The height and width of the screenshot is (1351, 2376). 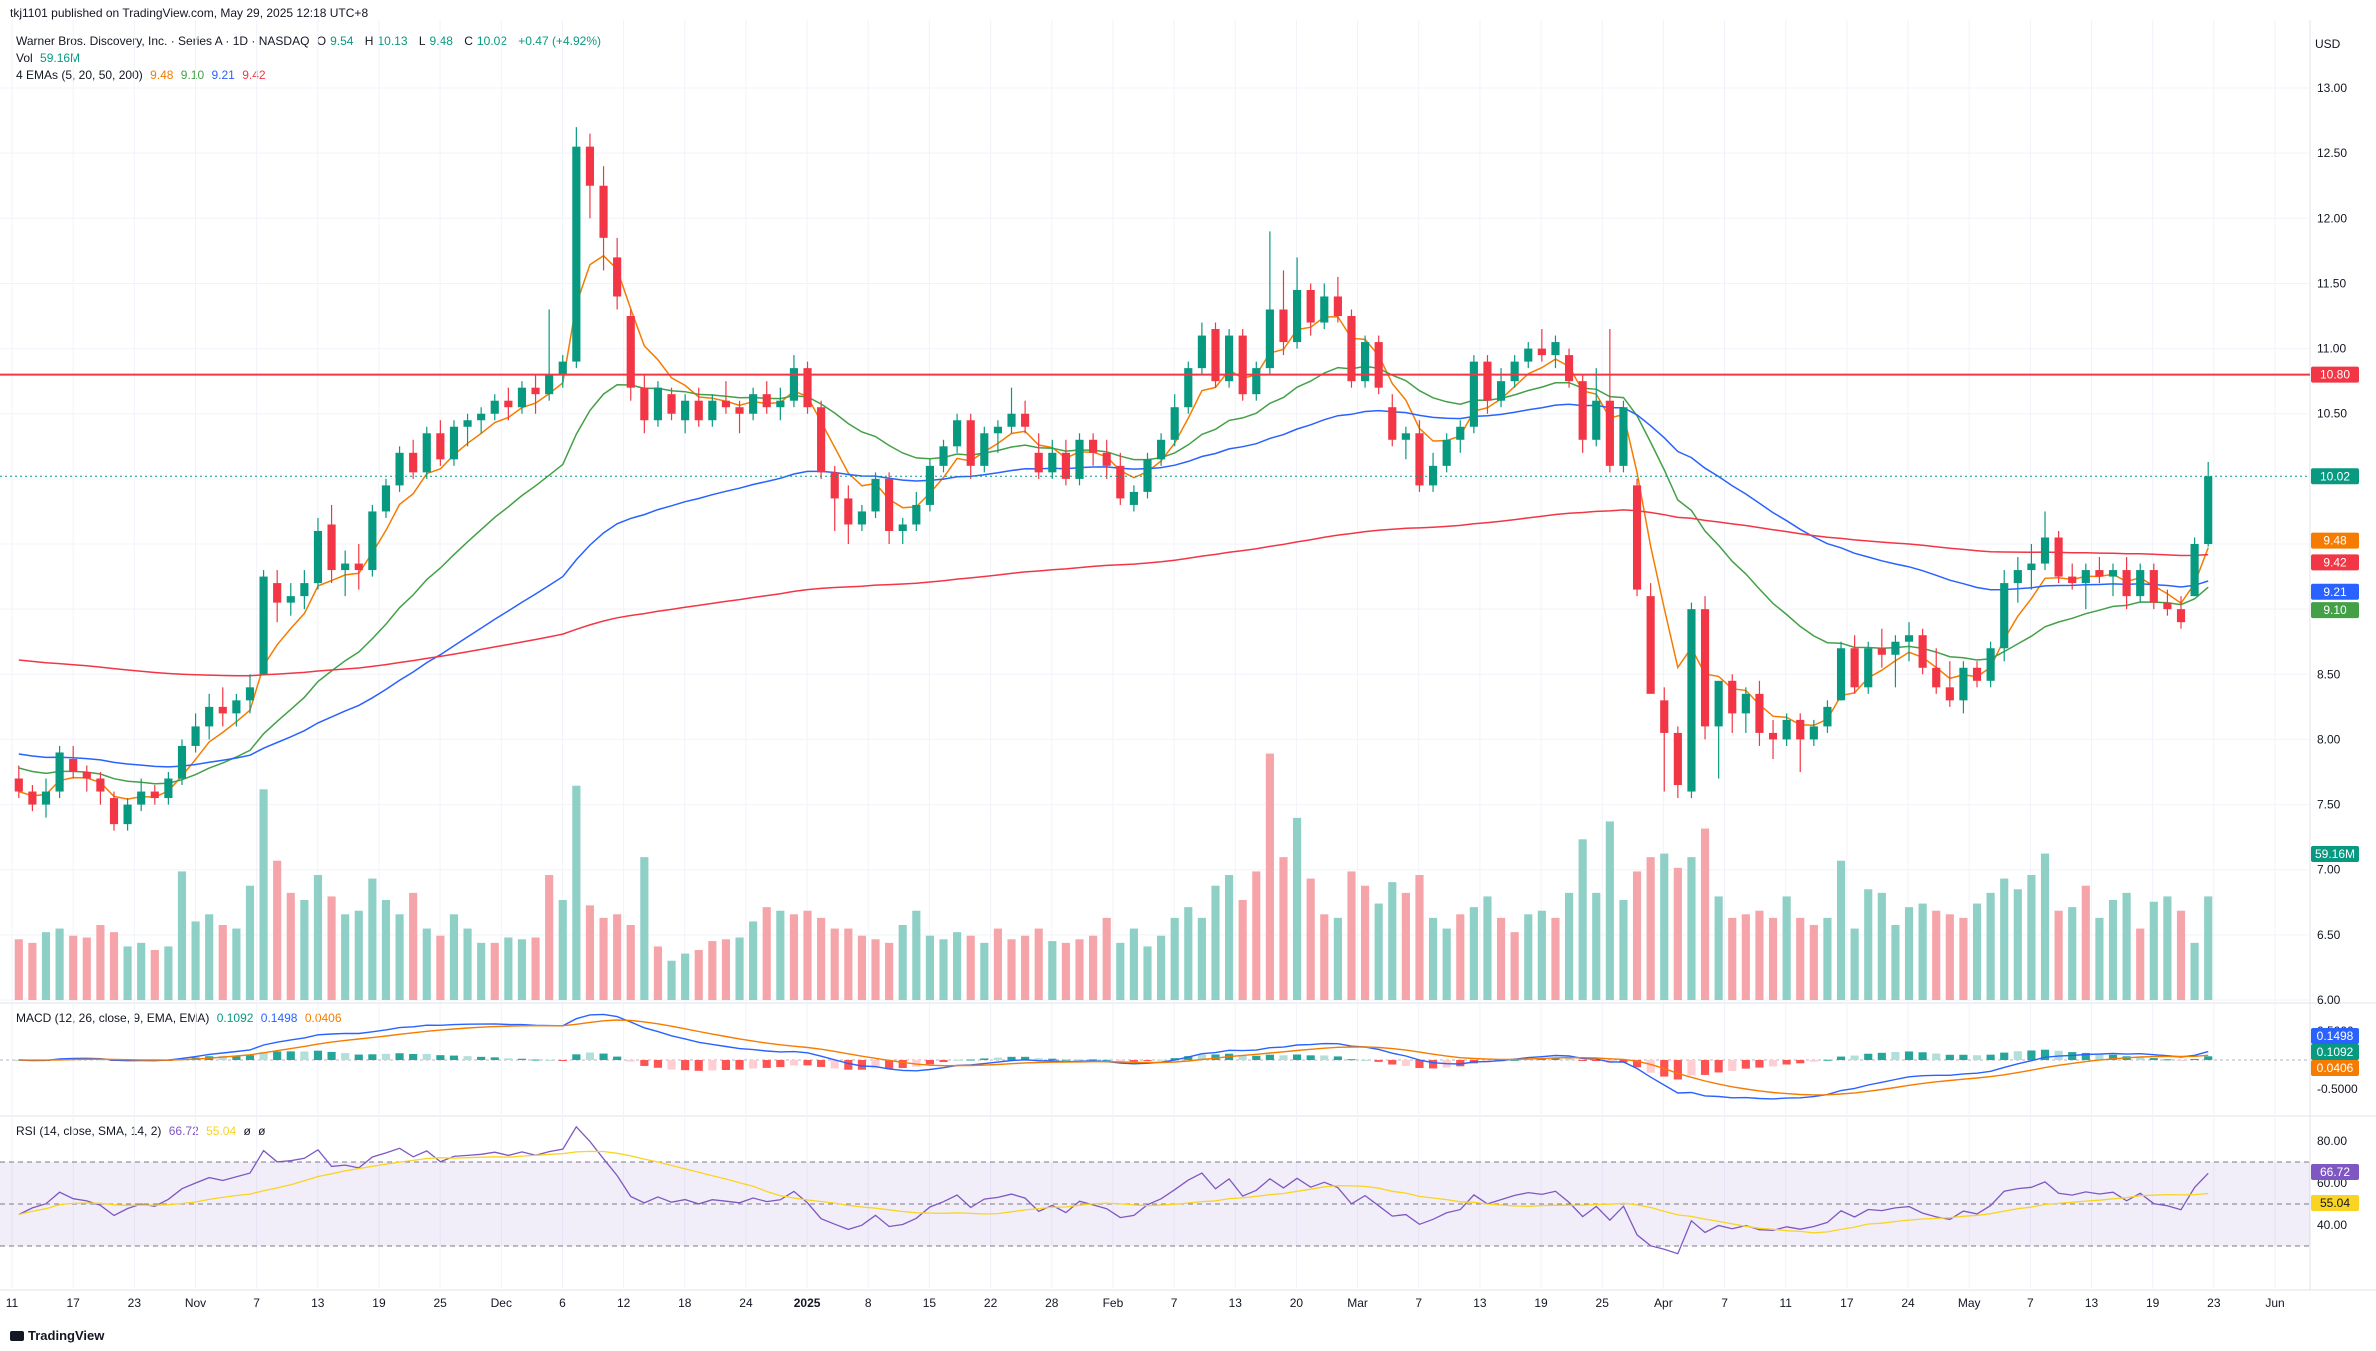 I want to click on rsi-value: 66.72, so click(x=183, y=1131).